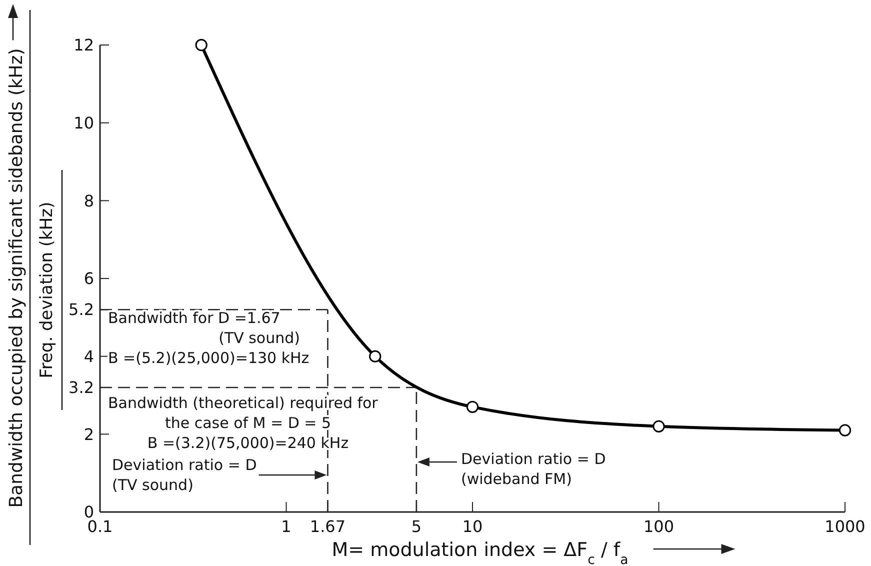 The width and height of the screenshot is (871, 566). What do you see at coordinates (89, 200) in the screenshot?
I see `y-tick-label: 8` at bounding box center [89, 200].